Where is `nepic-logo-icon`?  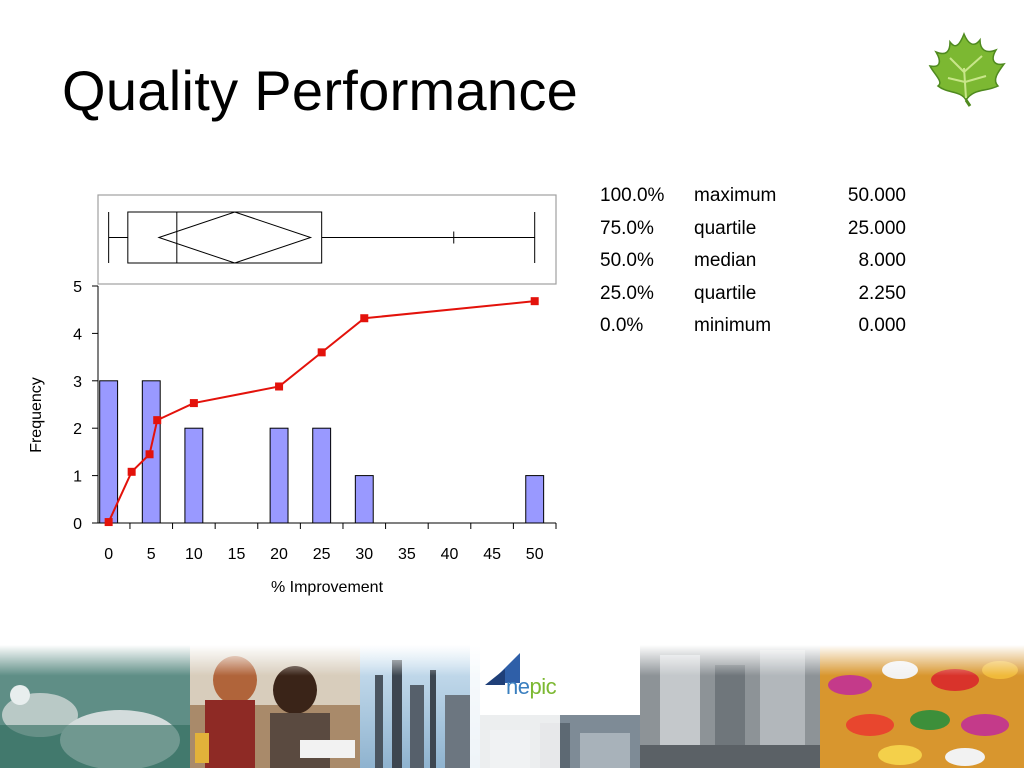
nepic-logo-icon is located at coordinates (502, 669).